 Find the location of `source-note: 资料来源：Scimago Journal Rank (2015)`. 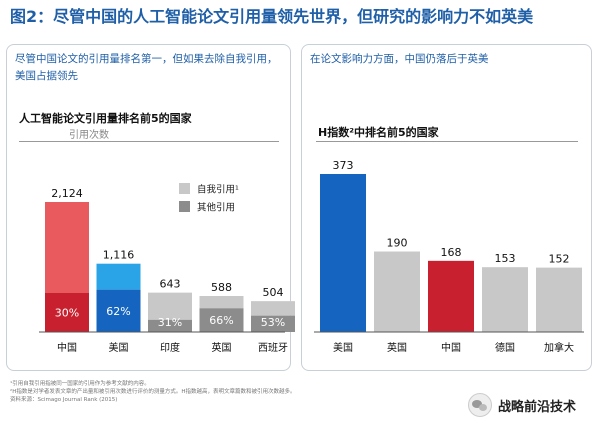

source-note: 资料来源：Scimago Journal Rank (2015) is located at coordinates (64, 400).